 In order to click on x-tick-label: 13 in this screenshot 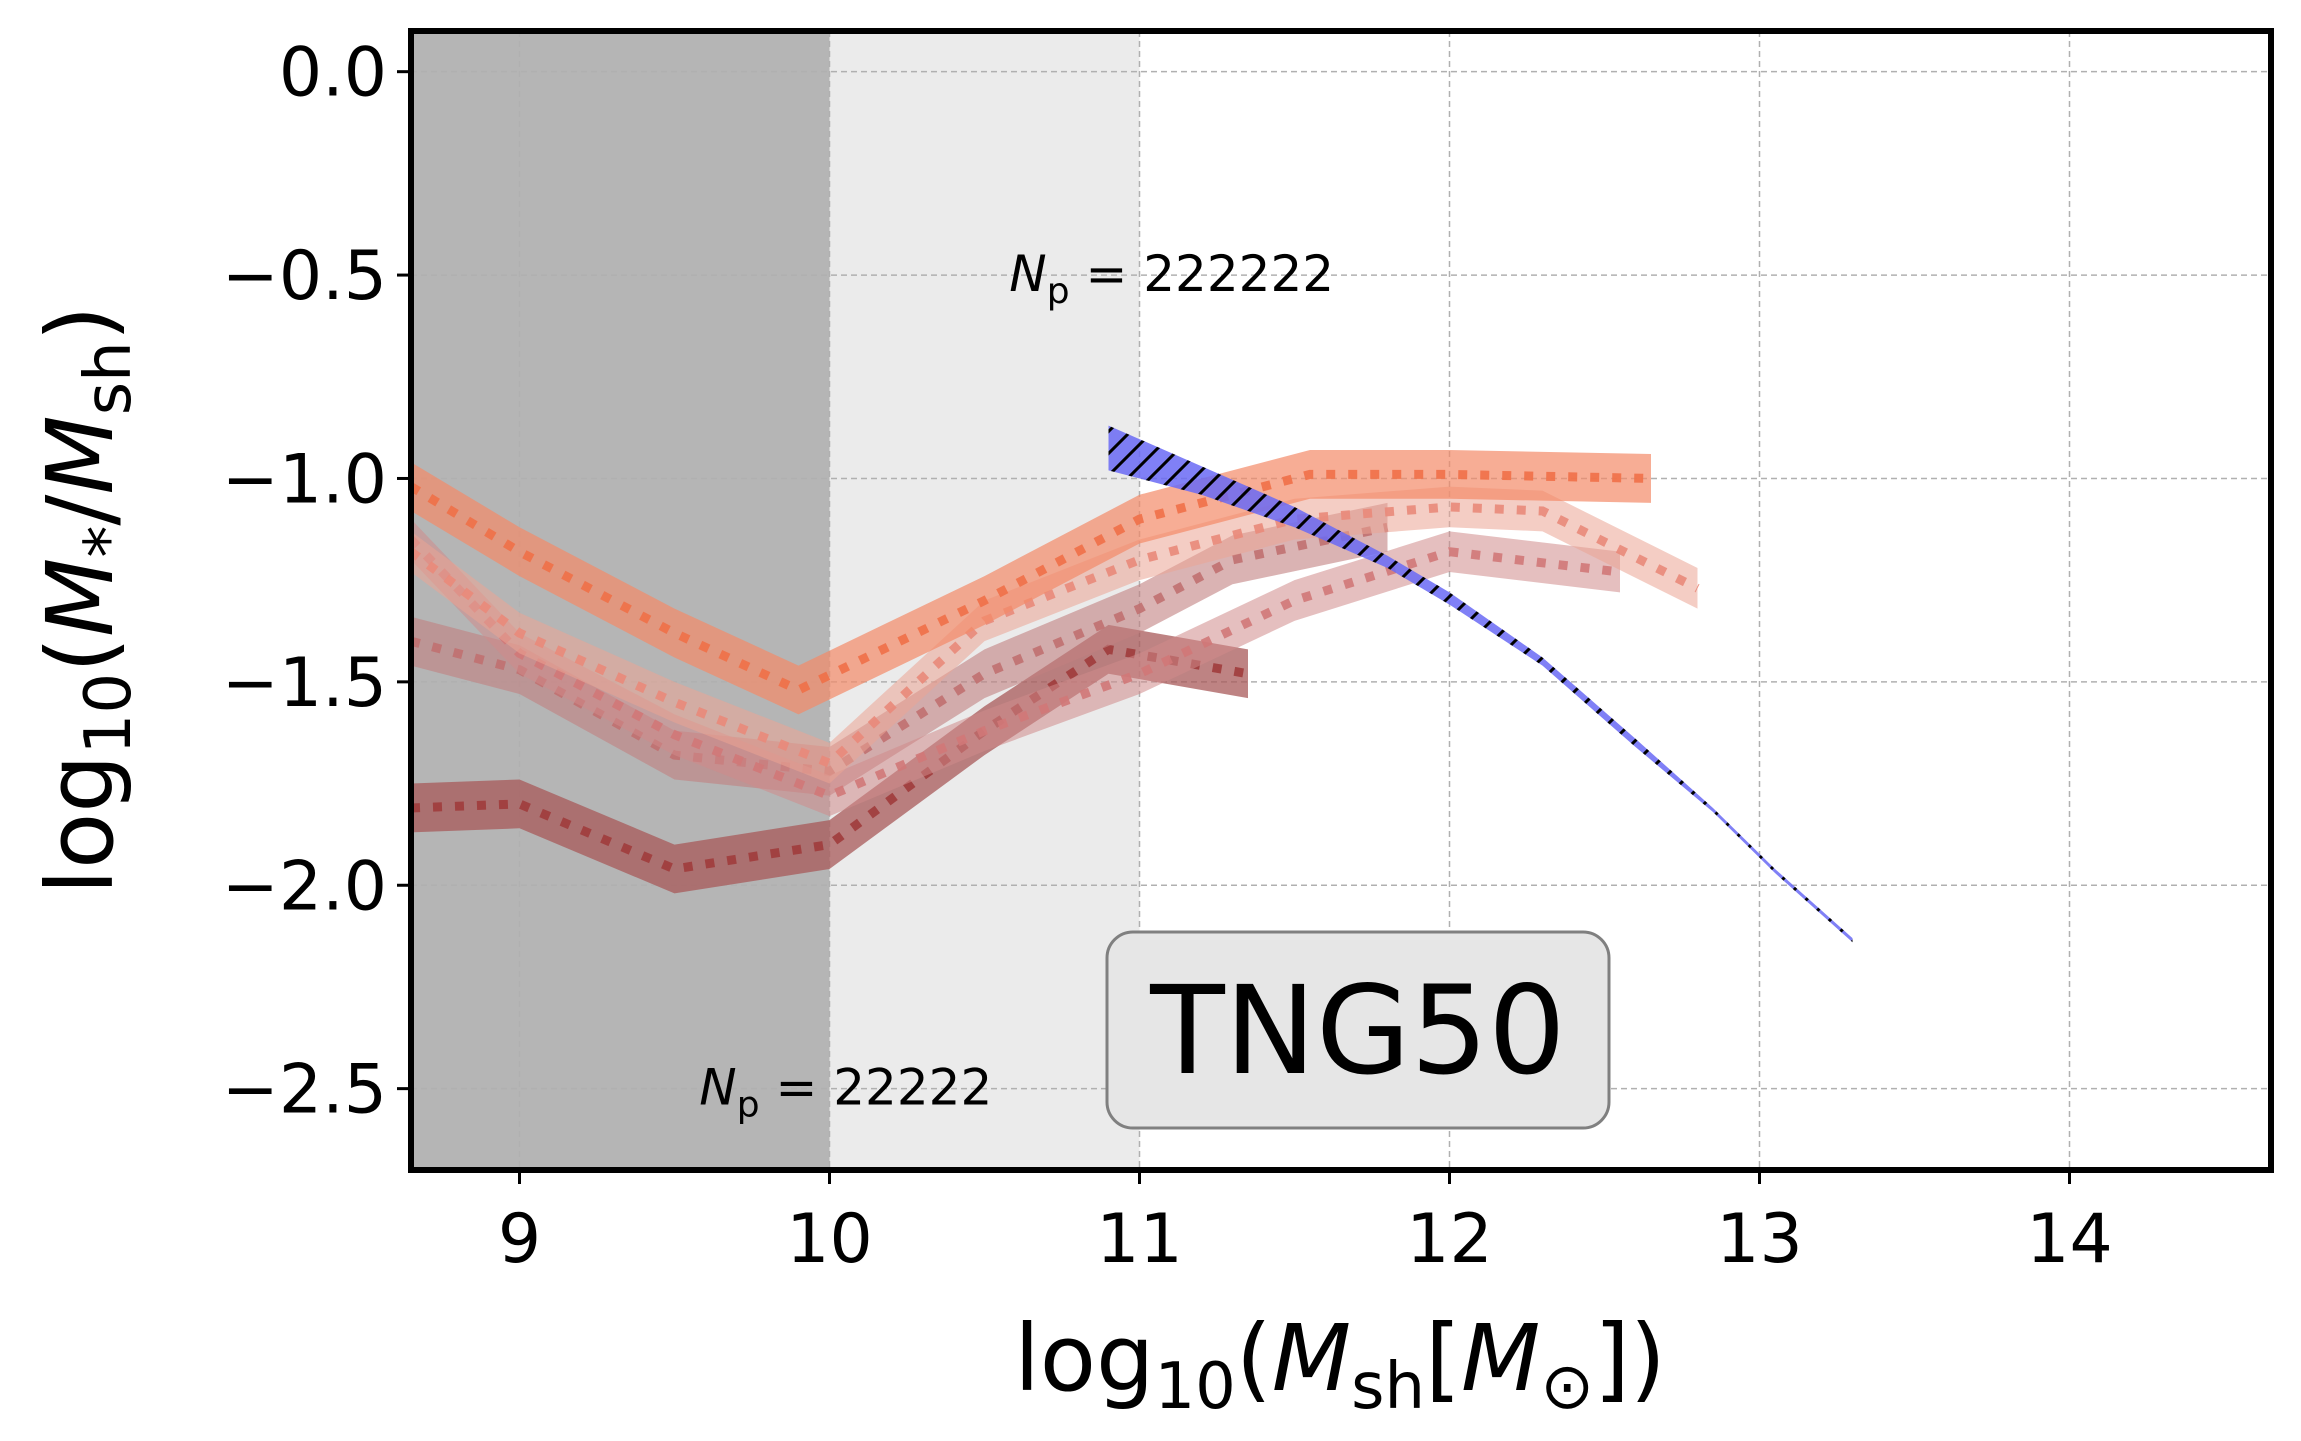, I will do `click(1759, 1239)`.